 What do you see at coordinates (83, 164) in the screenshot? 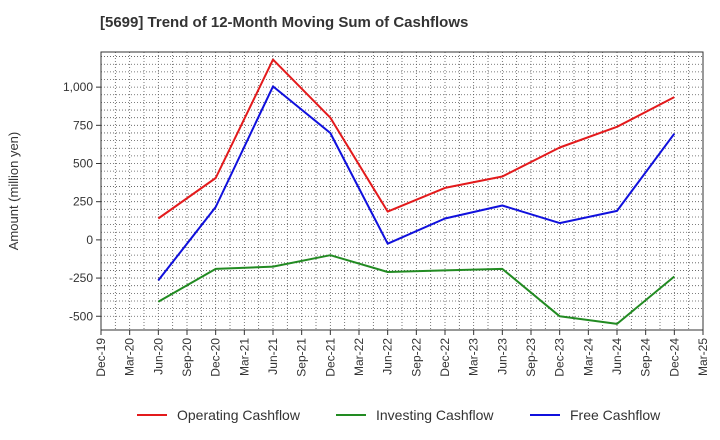
I see `y-tick-label: 500` at bounding box center [83, 164].